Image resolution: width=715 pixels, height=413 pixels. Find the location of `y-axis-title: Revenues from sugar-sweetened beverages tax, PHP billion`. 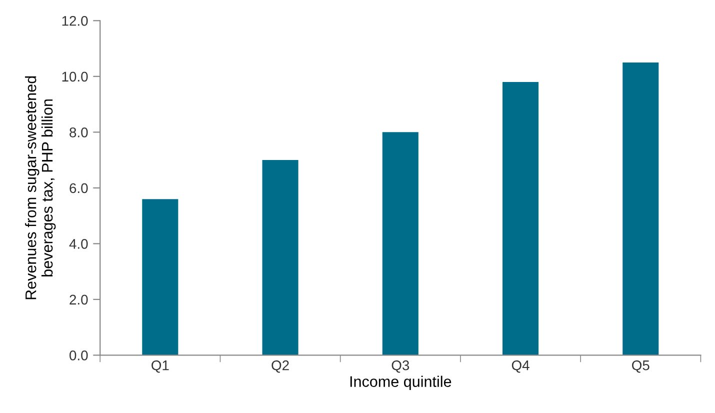

y-axis-title: Revenues from sugar-sweetened beverages tax, PHP billion is located at coordinates (40, 188).